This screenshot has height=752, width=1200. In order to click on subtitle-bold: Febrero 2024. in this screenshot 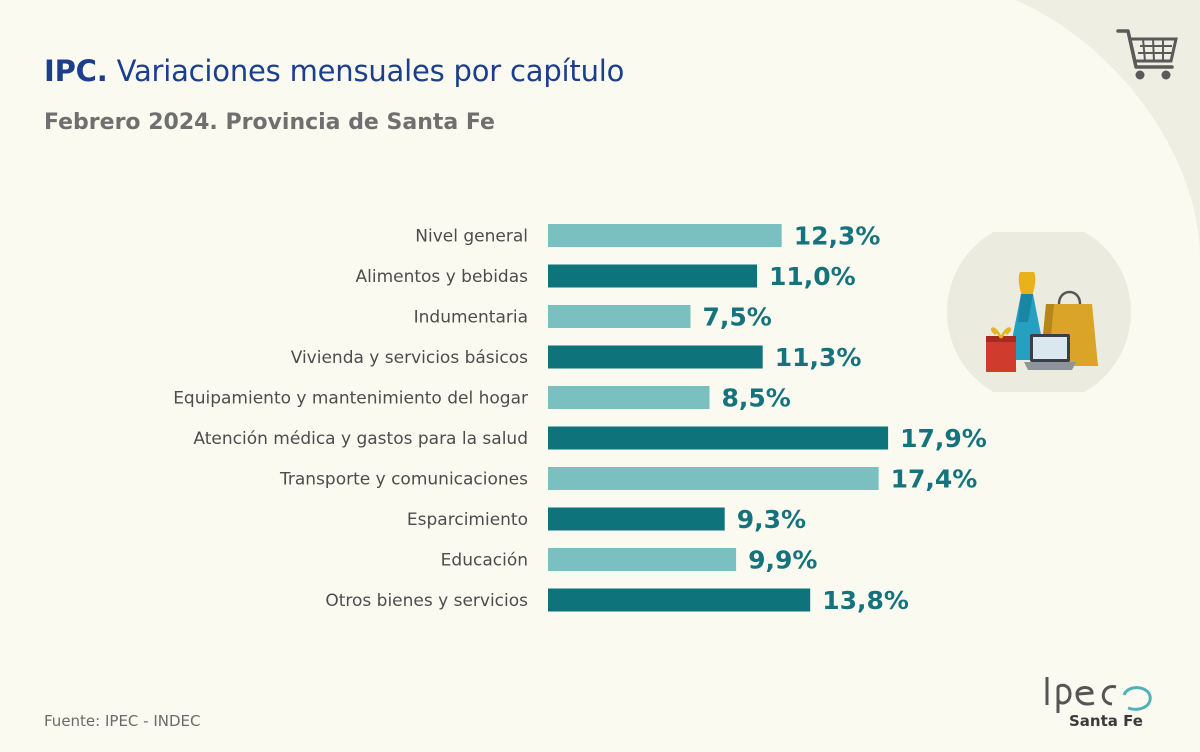, I will do `click(131, 122)`.